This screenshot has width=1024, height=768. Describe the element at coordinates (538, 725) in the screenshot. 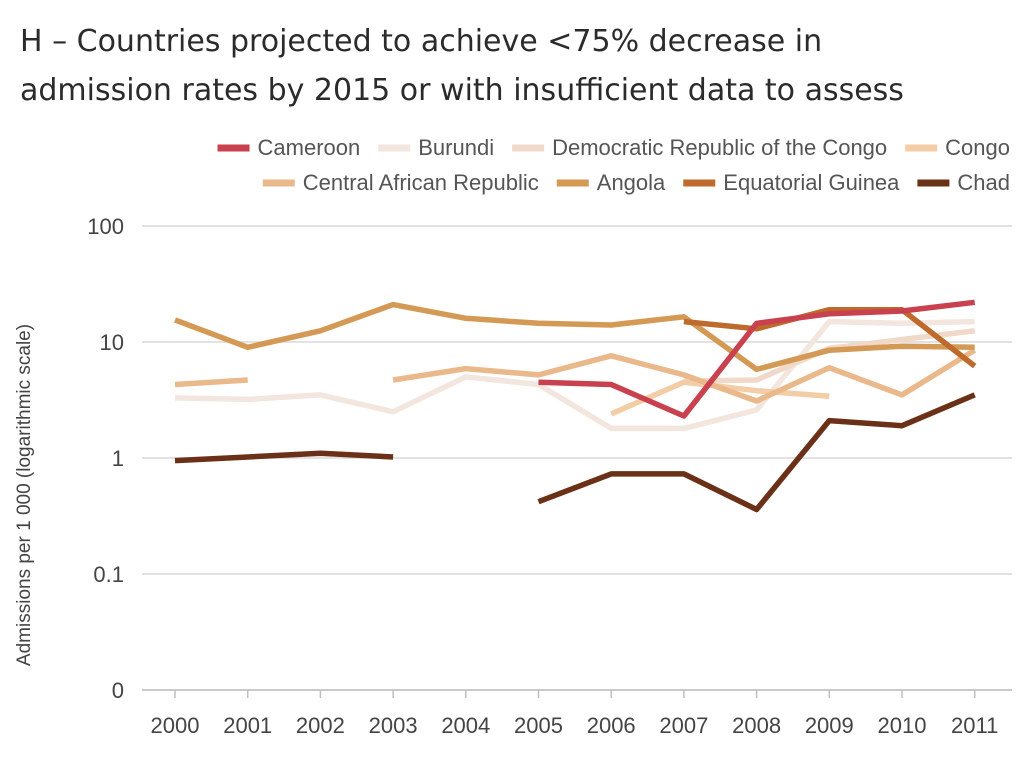

I see `x-tick-label: 2005` at that location.